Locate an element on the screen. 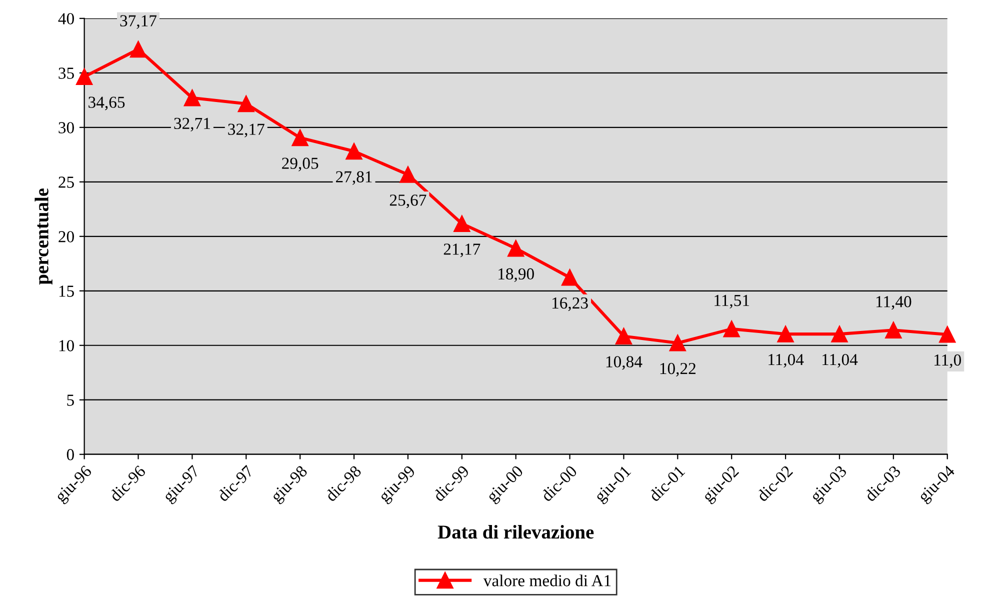  data-label: 11,40 is located at coordinates (894, 303).